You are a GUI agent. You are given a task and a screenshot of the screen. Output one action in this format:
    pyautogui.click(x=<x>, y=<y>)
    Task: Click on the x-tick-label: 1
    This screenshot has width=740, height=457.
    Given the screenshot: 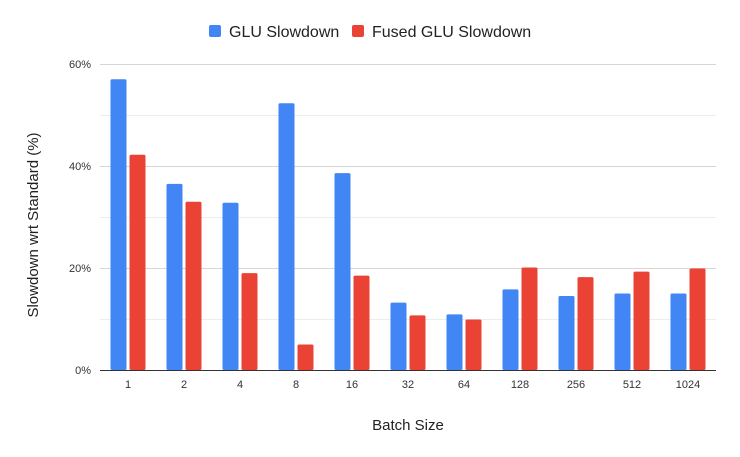 What is the action you would take?
    pyautogui.click(x=128, y=385)
    